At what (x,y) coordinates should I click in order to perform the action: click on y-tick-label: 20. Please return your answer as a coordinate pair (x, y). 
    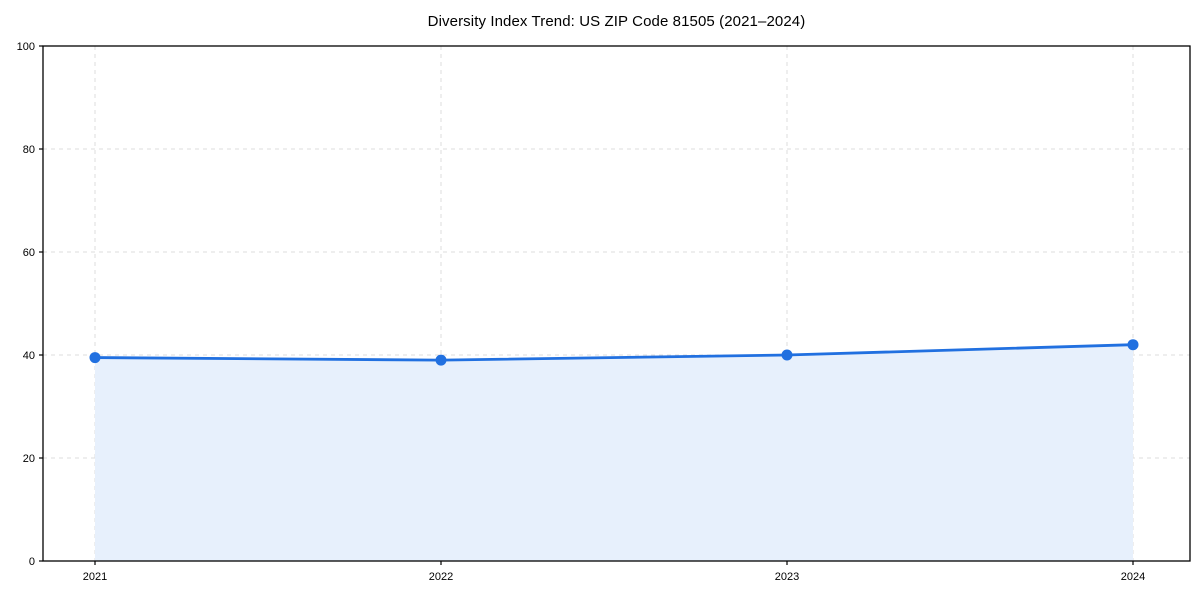
    Looking at the image, I should click on (29, 459).